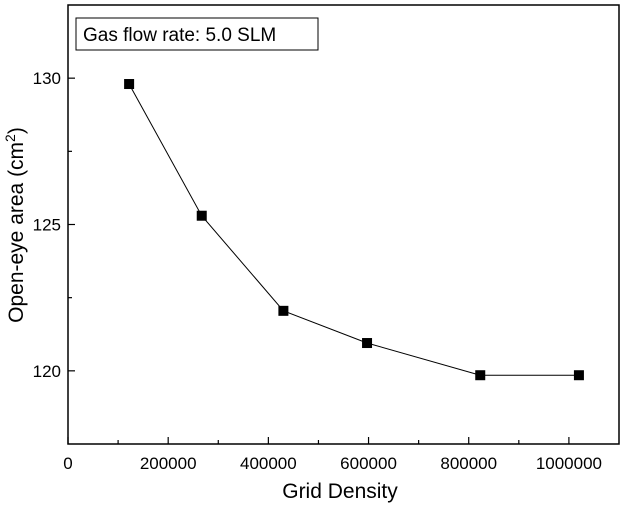 The width and height of the screenshot is (623, 506). Describe the element at coordinates (179, 35) in the screenshot. I see `annotation-text: Gas flow rate: 5.0 SLM` at that location.